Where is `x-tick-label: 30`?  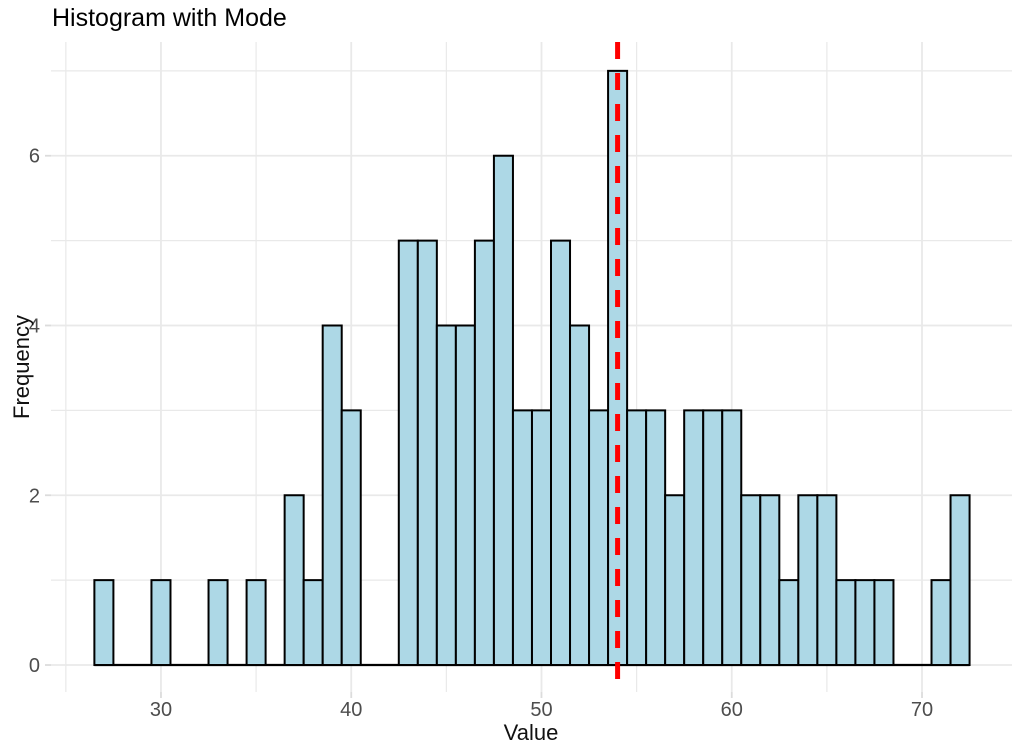
x-tick-label: 30 is located at coordinates (161, 710).